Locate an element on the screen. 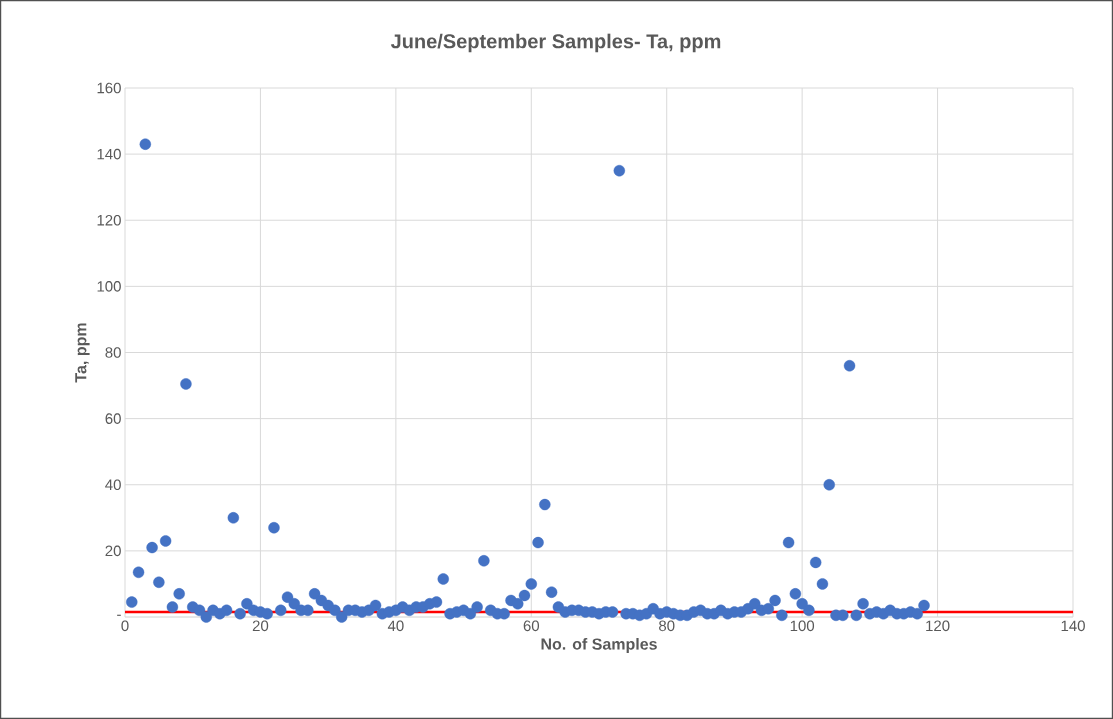 The height and width of the screenshot is (719, 1113). x-tick-label: 60 is located at coordinates (531, 626).